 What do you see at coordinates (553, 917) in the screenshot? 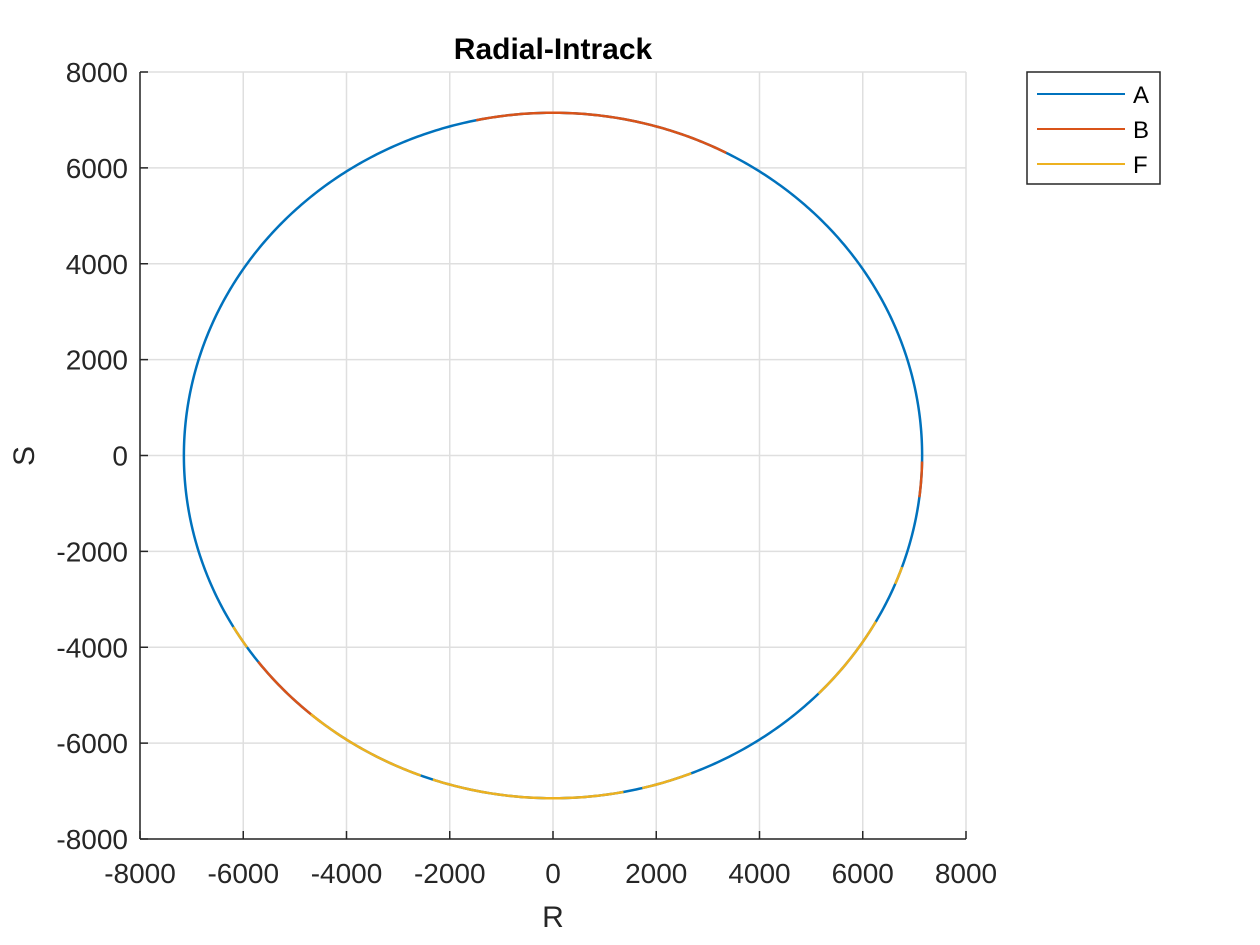
I see `x-axis-label: R` at bounding box center [553, 917].